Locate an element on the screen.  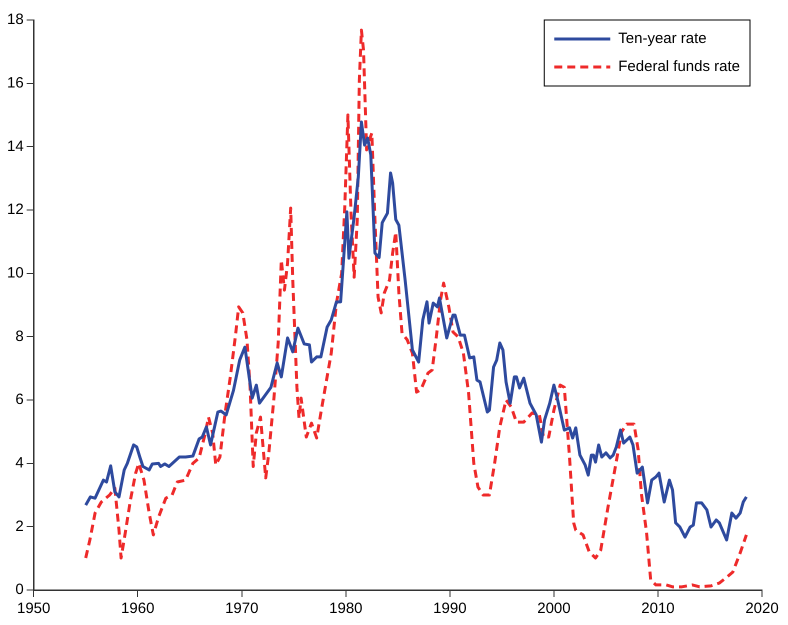
y-tick-label: 6 is located at coordinates (19, 399).